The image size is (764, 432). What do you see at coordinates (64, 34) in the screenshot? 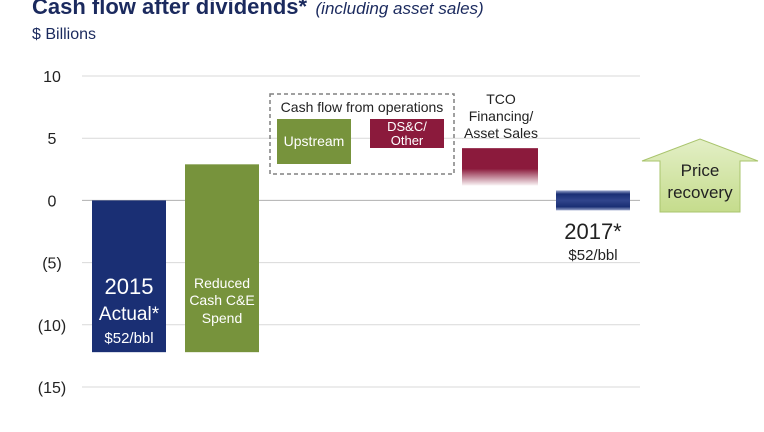
I see `units-label: $ Billions` at bounding box center [64, 34].